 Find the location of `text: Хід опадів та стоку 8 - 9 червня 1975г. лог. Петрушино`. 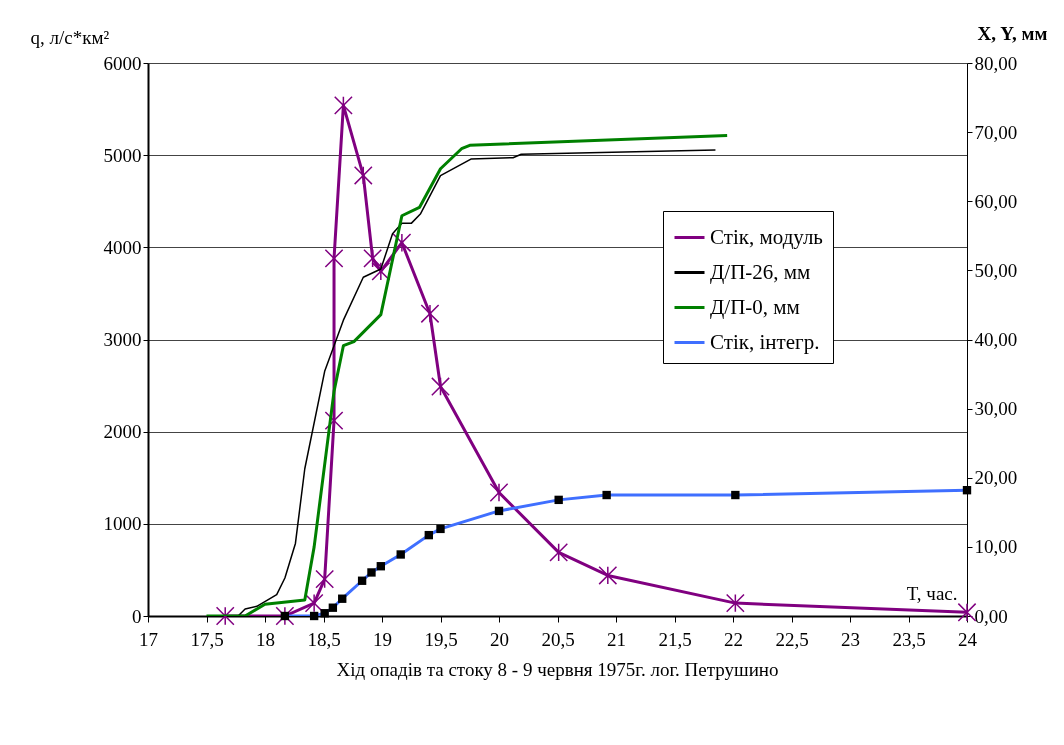

text: Хід опадів та стоку 8 - 9 червня 1975г. лог. Петрушино is located at coordinates (557, 669).